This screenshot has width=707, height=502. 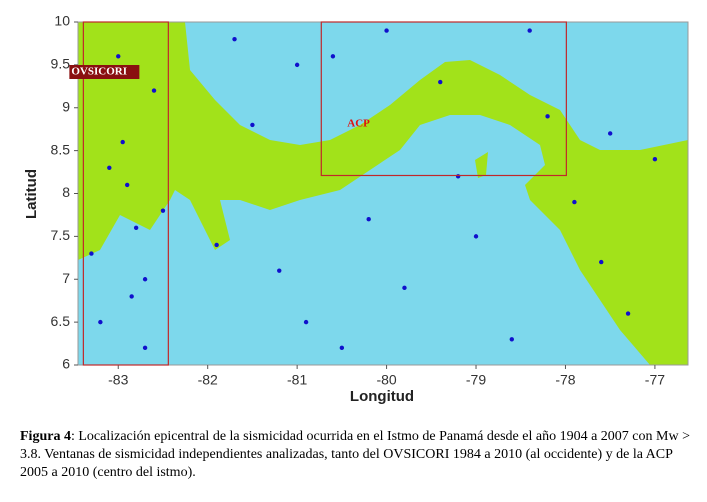 What do you see at coordinates (31, 194) in the screenshot?
I see `y-axis-title: Latitud` at bounding box center [31, 194].